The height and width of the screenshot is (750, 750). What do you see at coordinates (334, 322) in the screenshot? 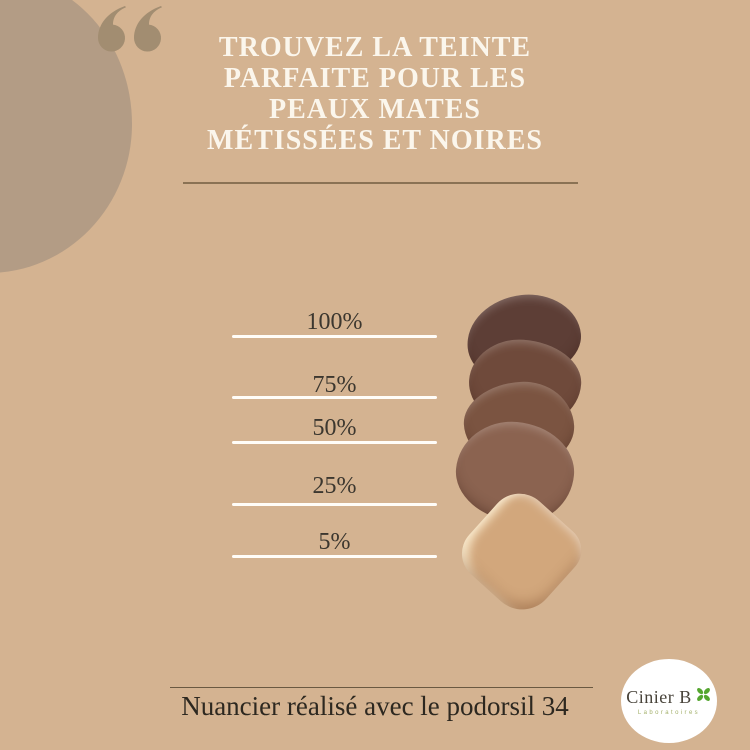
I see `scale-label-100: 100%` at bounding box center [334, 322].